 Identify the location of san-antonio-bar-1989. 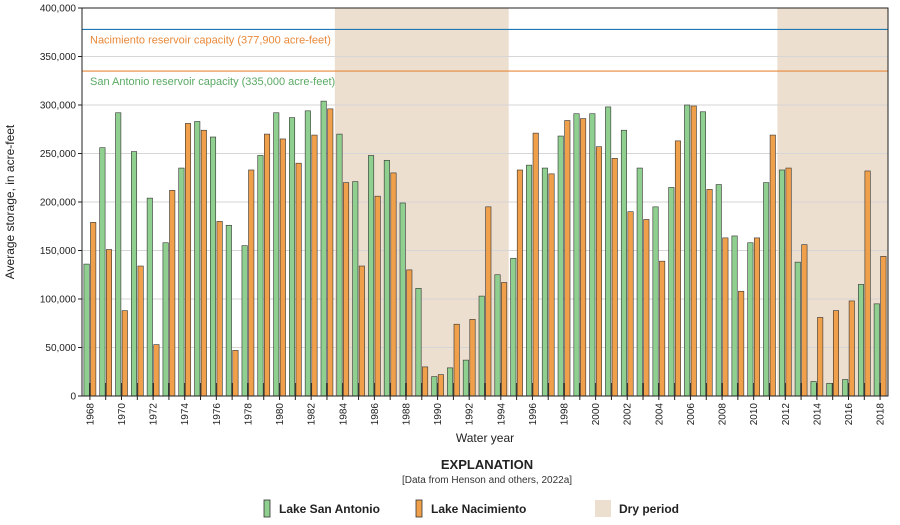
(418, 342).